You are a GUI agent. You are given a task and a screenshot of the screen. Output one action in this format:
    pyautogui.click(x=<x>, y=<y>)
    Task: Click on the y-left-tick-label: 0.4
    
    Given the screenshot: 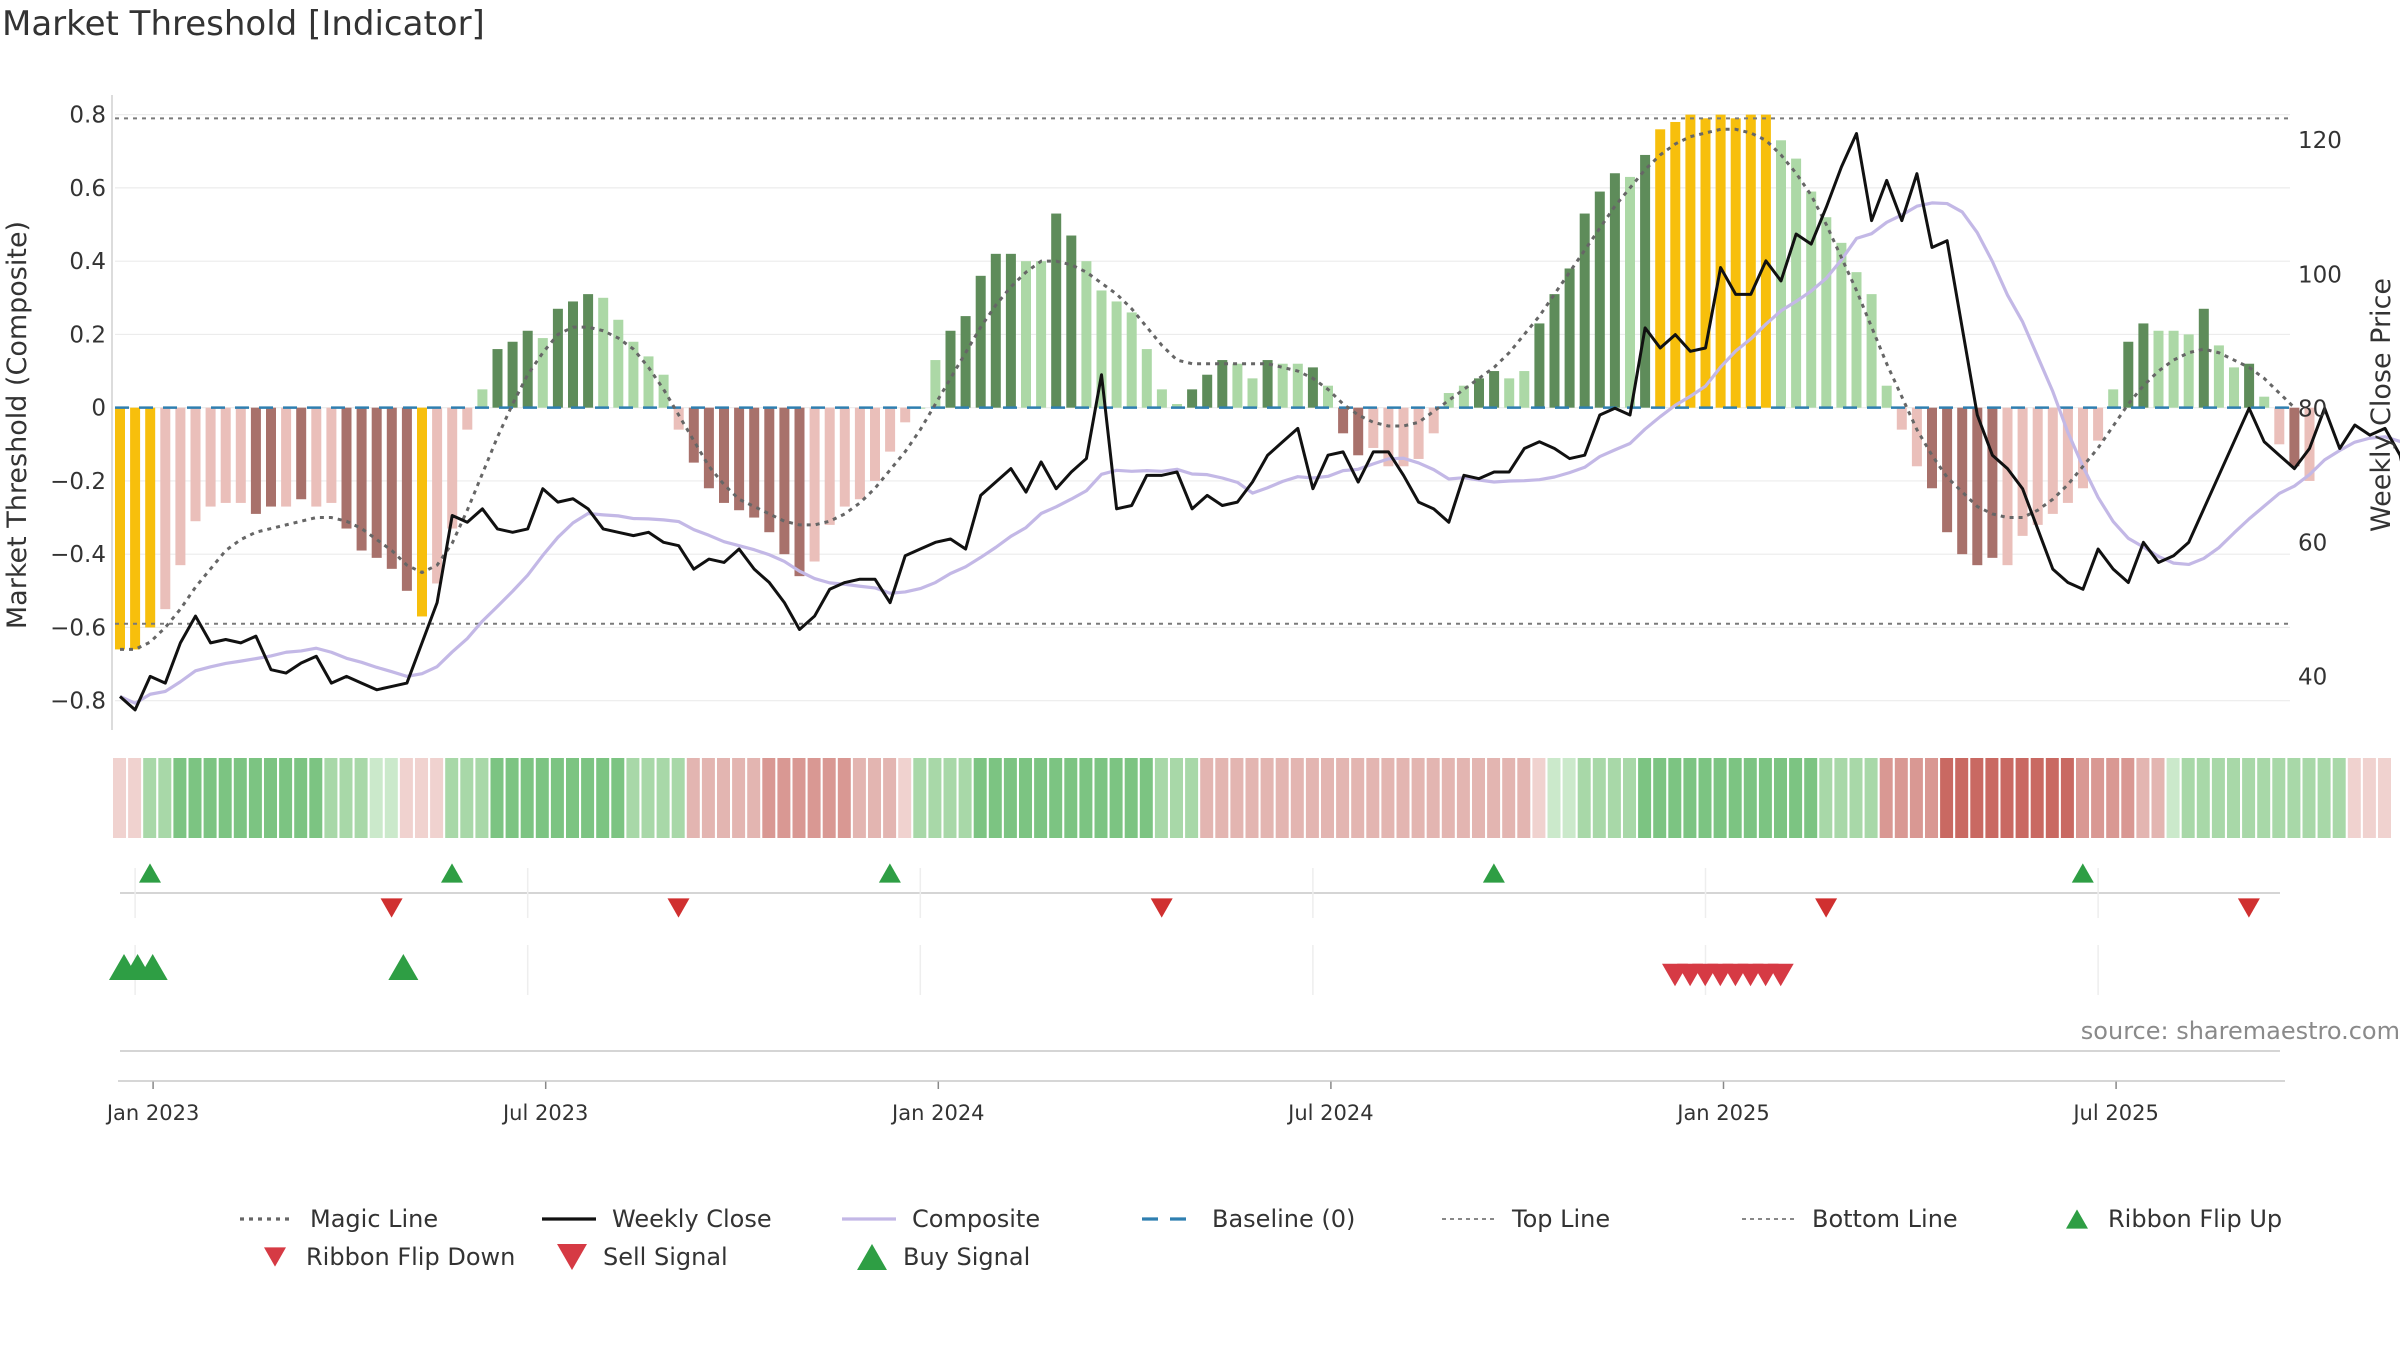 What is the action you would take?
    pyautogui.click(x=87, y=262)
    